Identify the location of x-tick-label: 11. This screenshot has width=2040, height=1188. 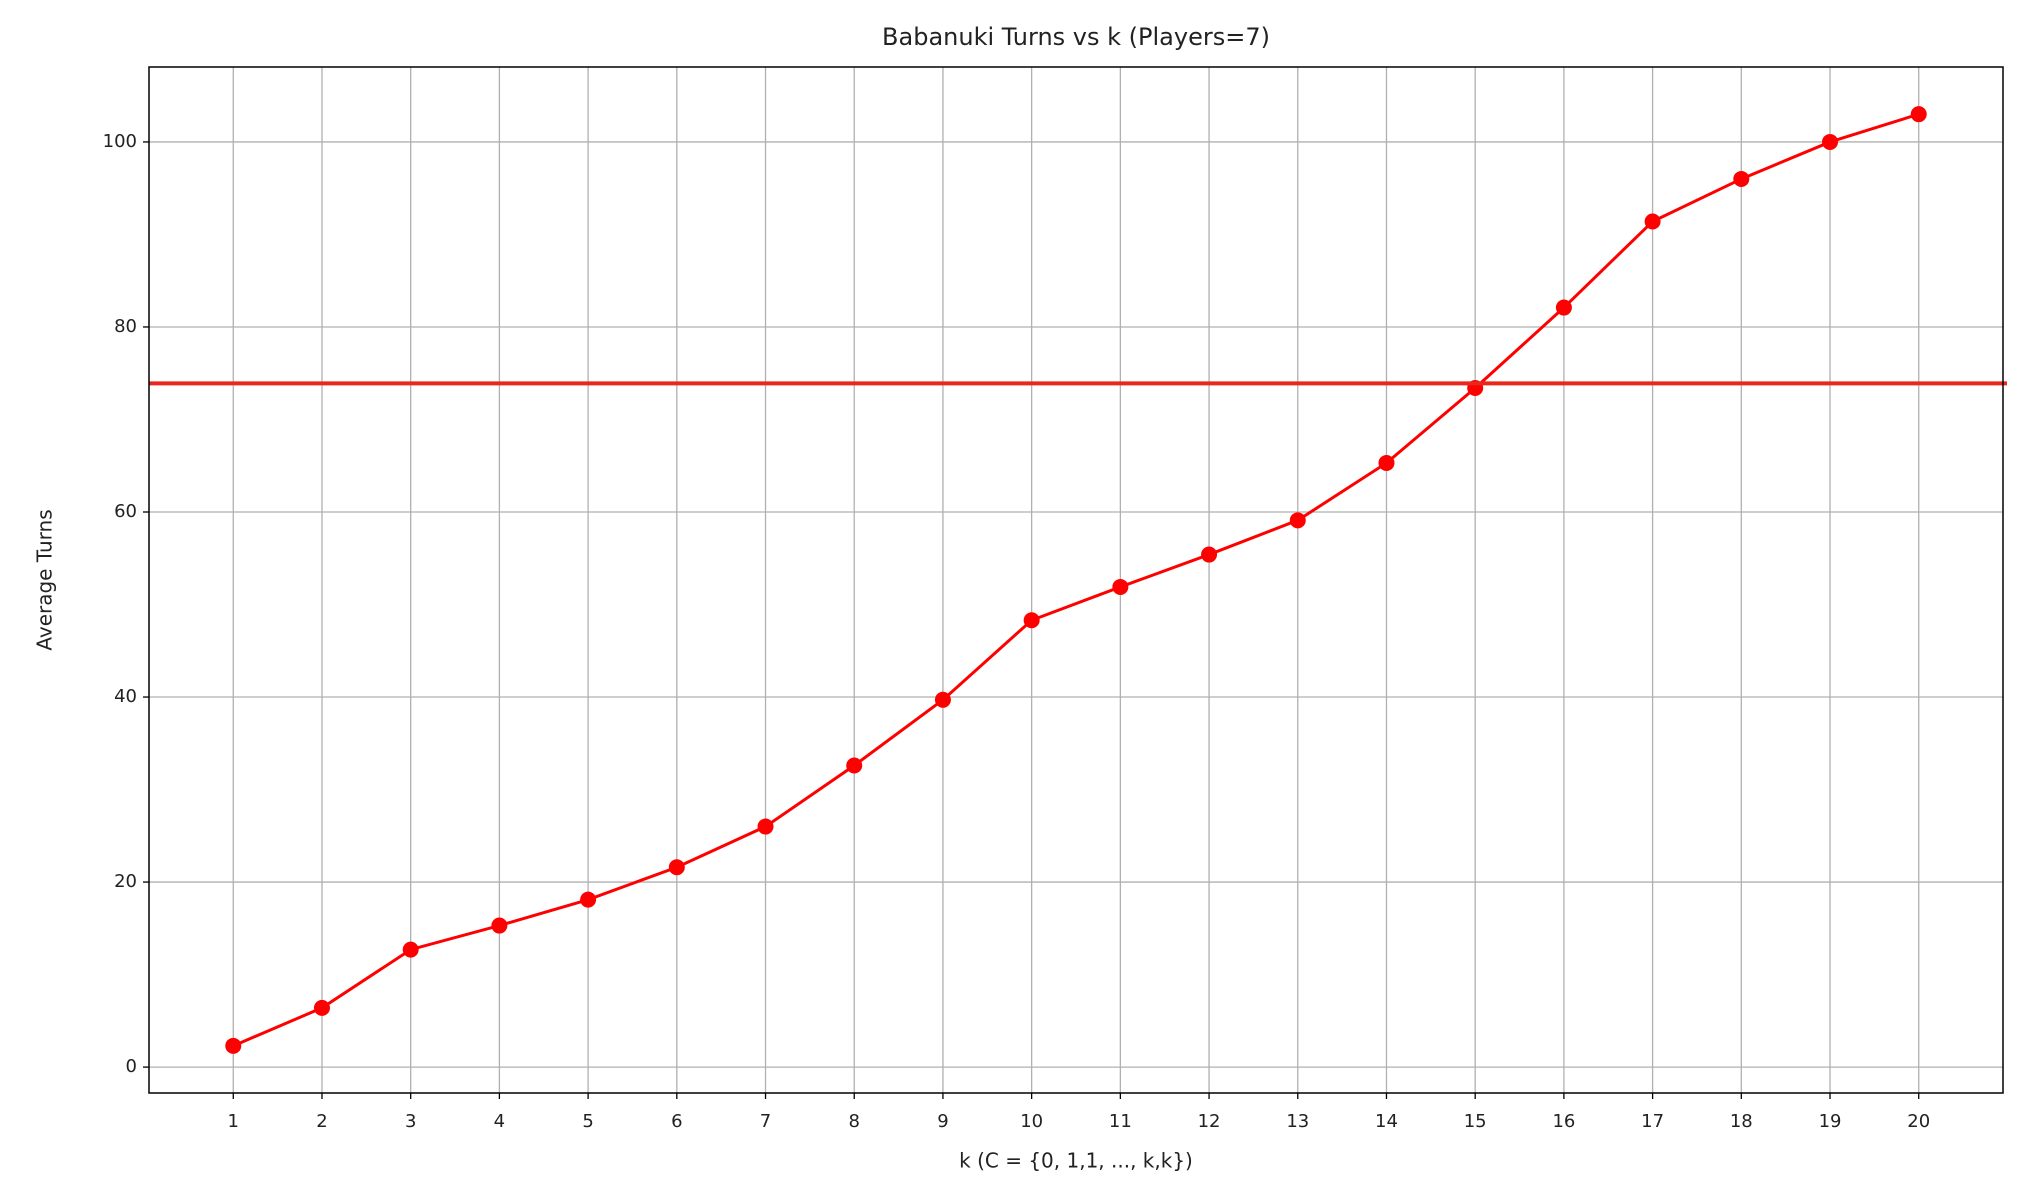
(1120, 1121).